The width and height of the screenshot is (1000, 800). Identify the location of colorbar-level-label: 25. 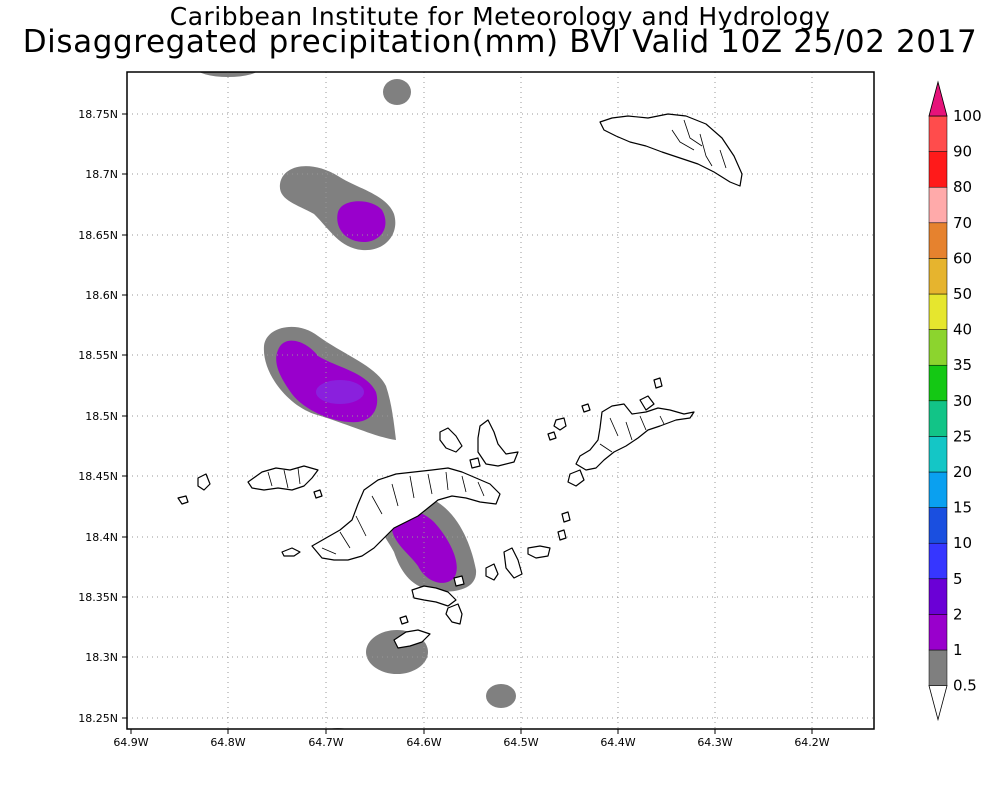
(962, 436).